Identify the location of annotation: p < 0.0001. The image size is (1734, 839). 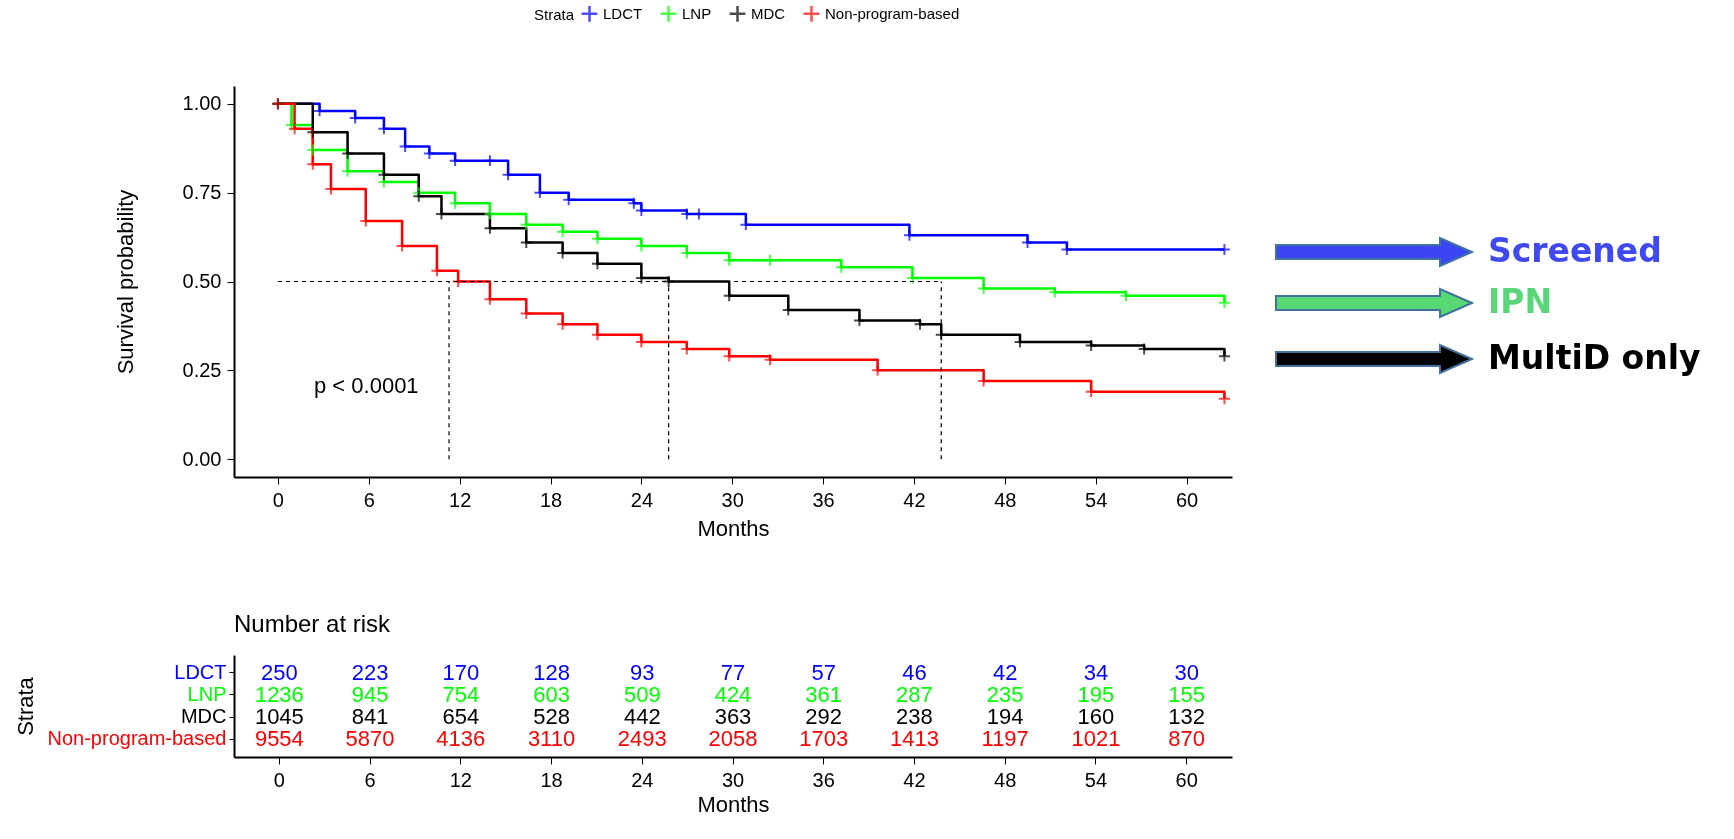
(366, 385).